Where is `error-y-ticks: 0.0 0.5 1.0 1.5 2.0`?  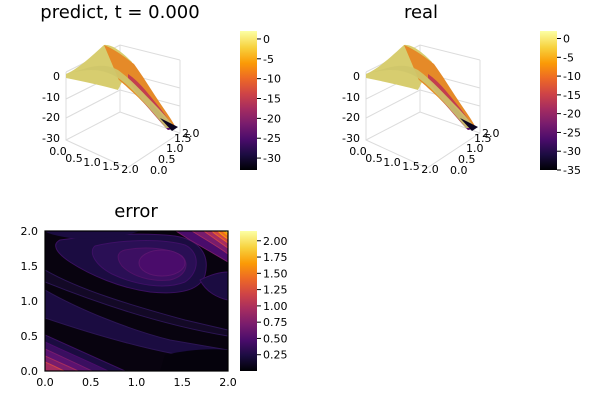
error-y-ticks: 0.0 0.5 1.0 1.5 2.0 is located at coordinates (30, 301).